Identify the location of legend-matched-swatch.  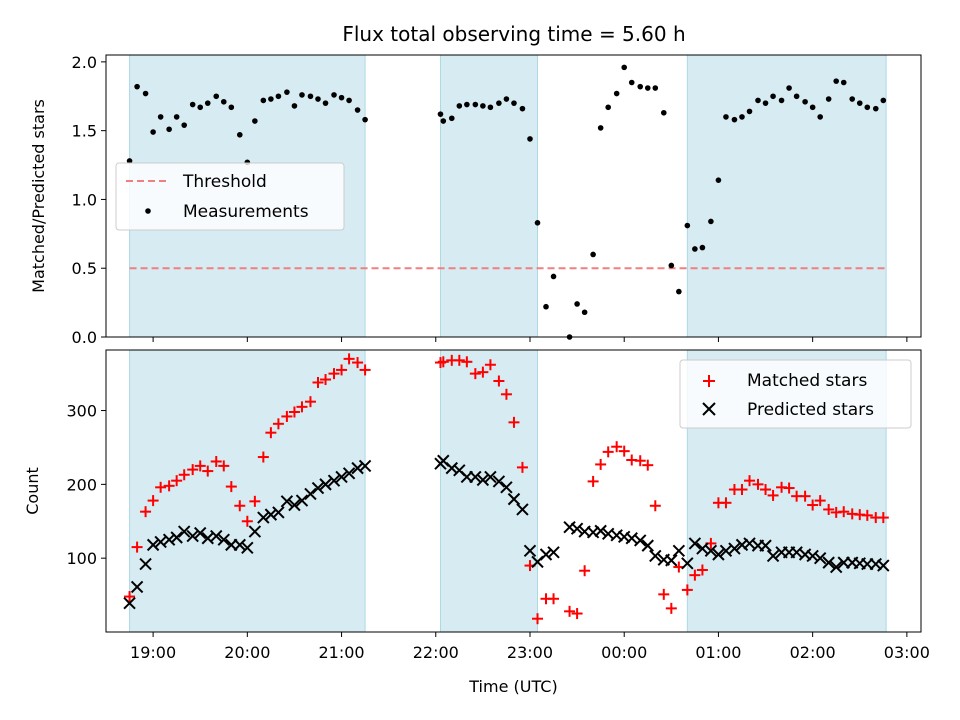
(709, 381).